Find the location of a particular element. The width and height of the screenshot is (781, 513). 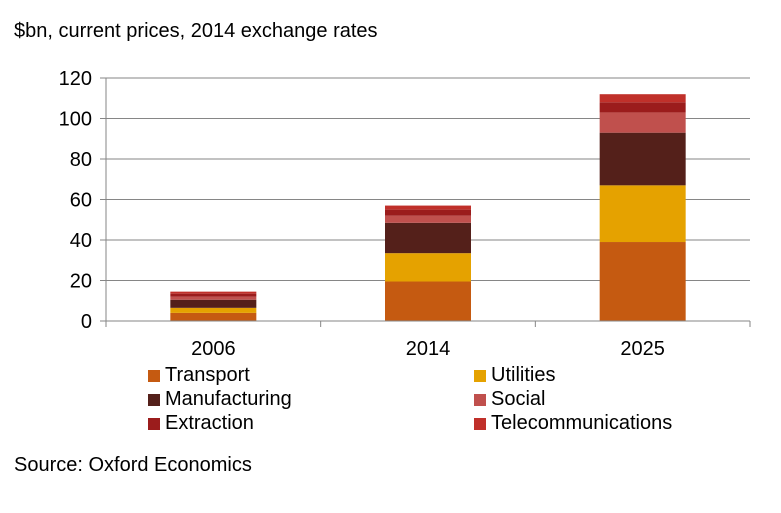

legend-item-manufacturing: Manufacturing is located at coordinates (220, 399).